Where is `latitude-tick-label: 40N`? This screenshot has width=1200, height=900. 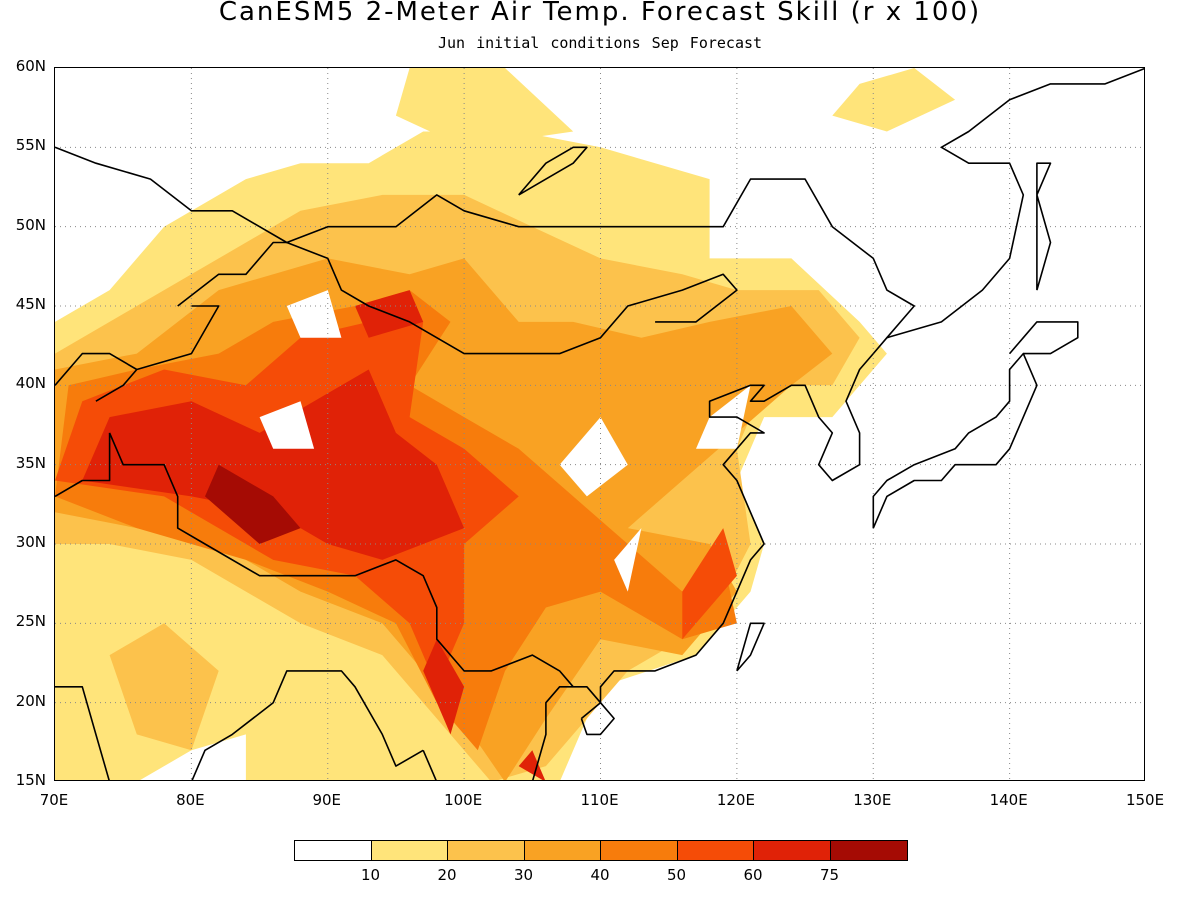 latitude-tick-label: 40N is located at coordinates (30, 383).